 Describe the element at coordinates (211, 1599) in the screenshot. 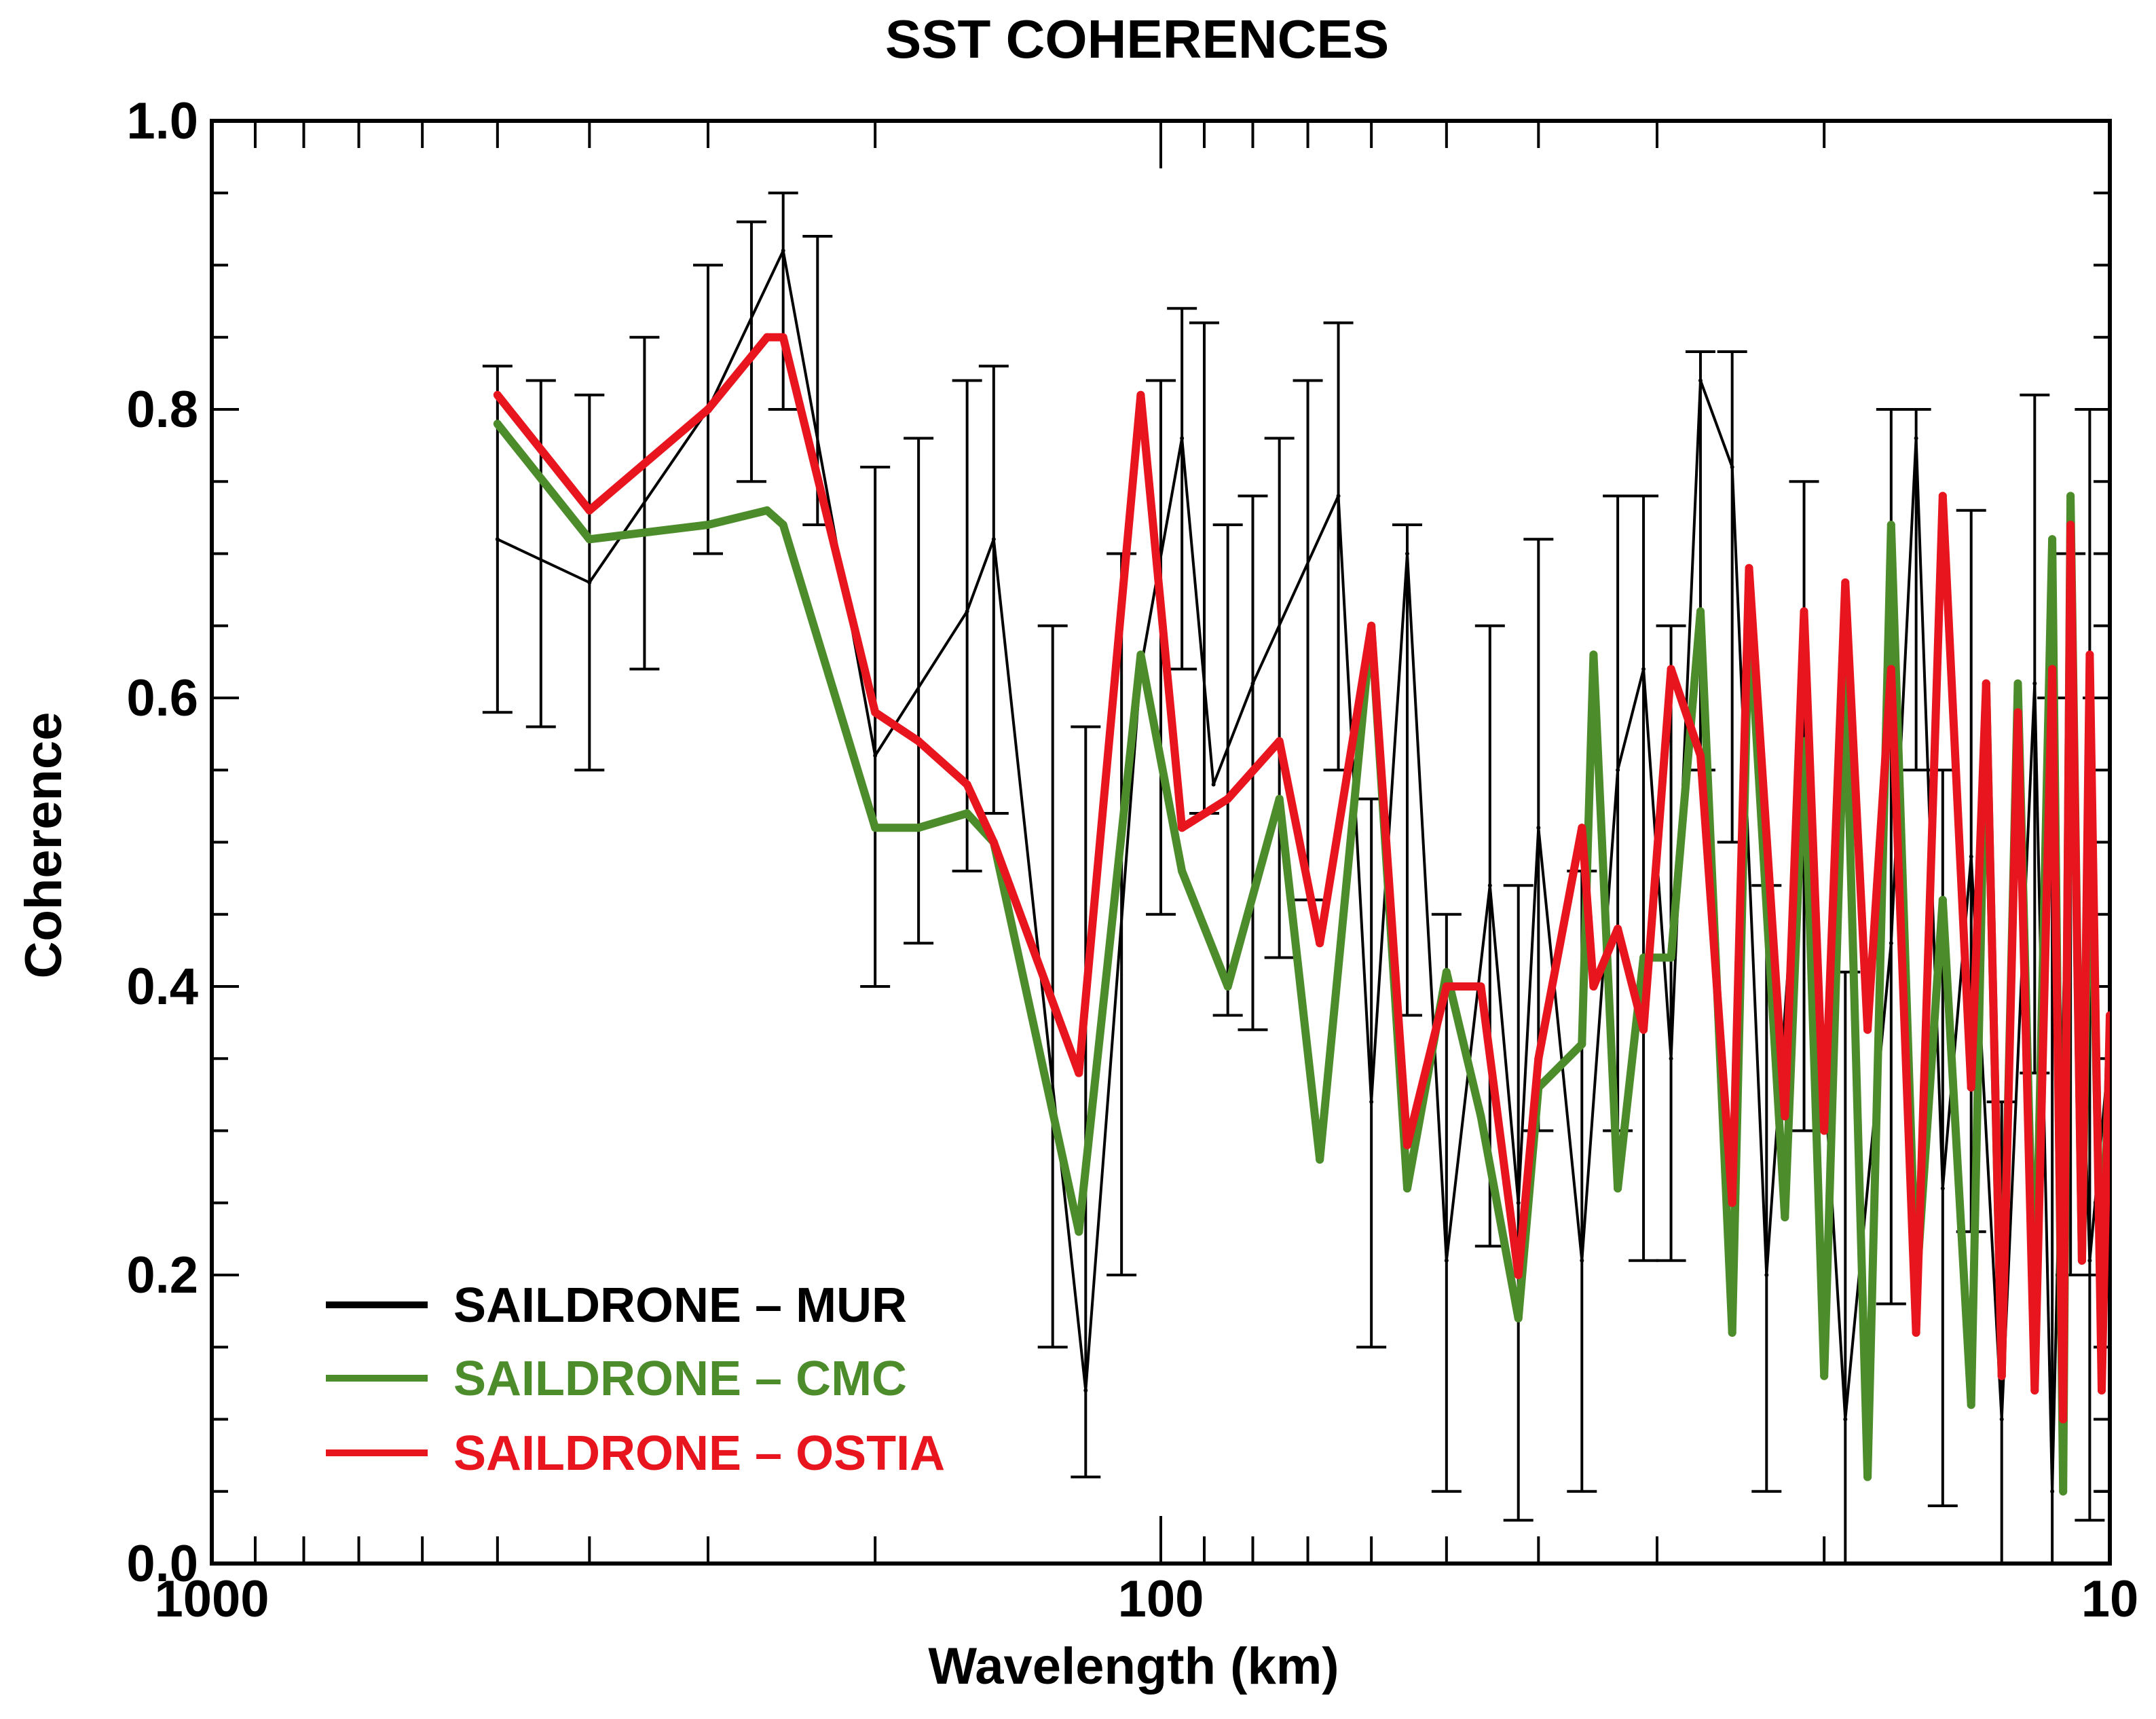

I see `x-tick-label: 1000` at that location.